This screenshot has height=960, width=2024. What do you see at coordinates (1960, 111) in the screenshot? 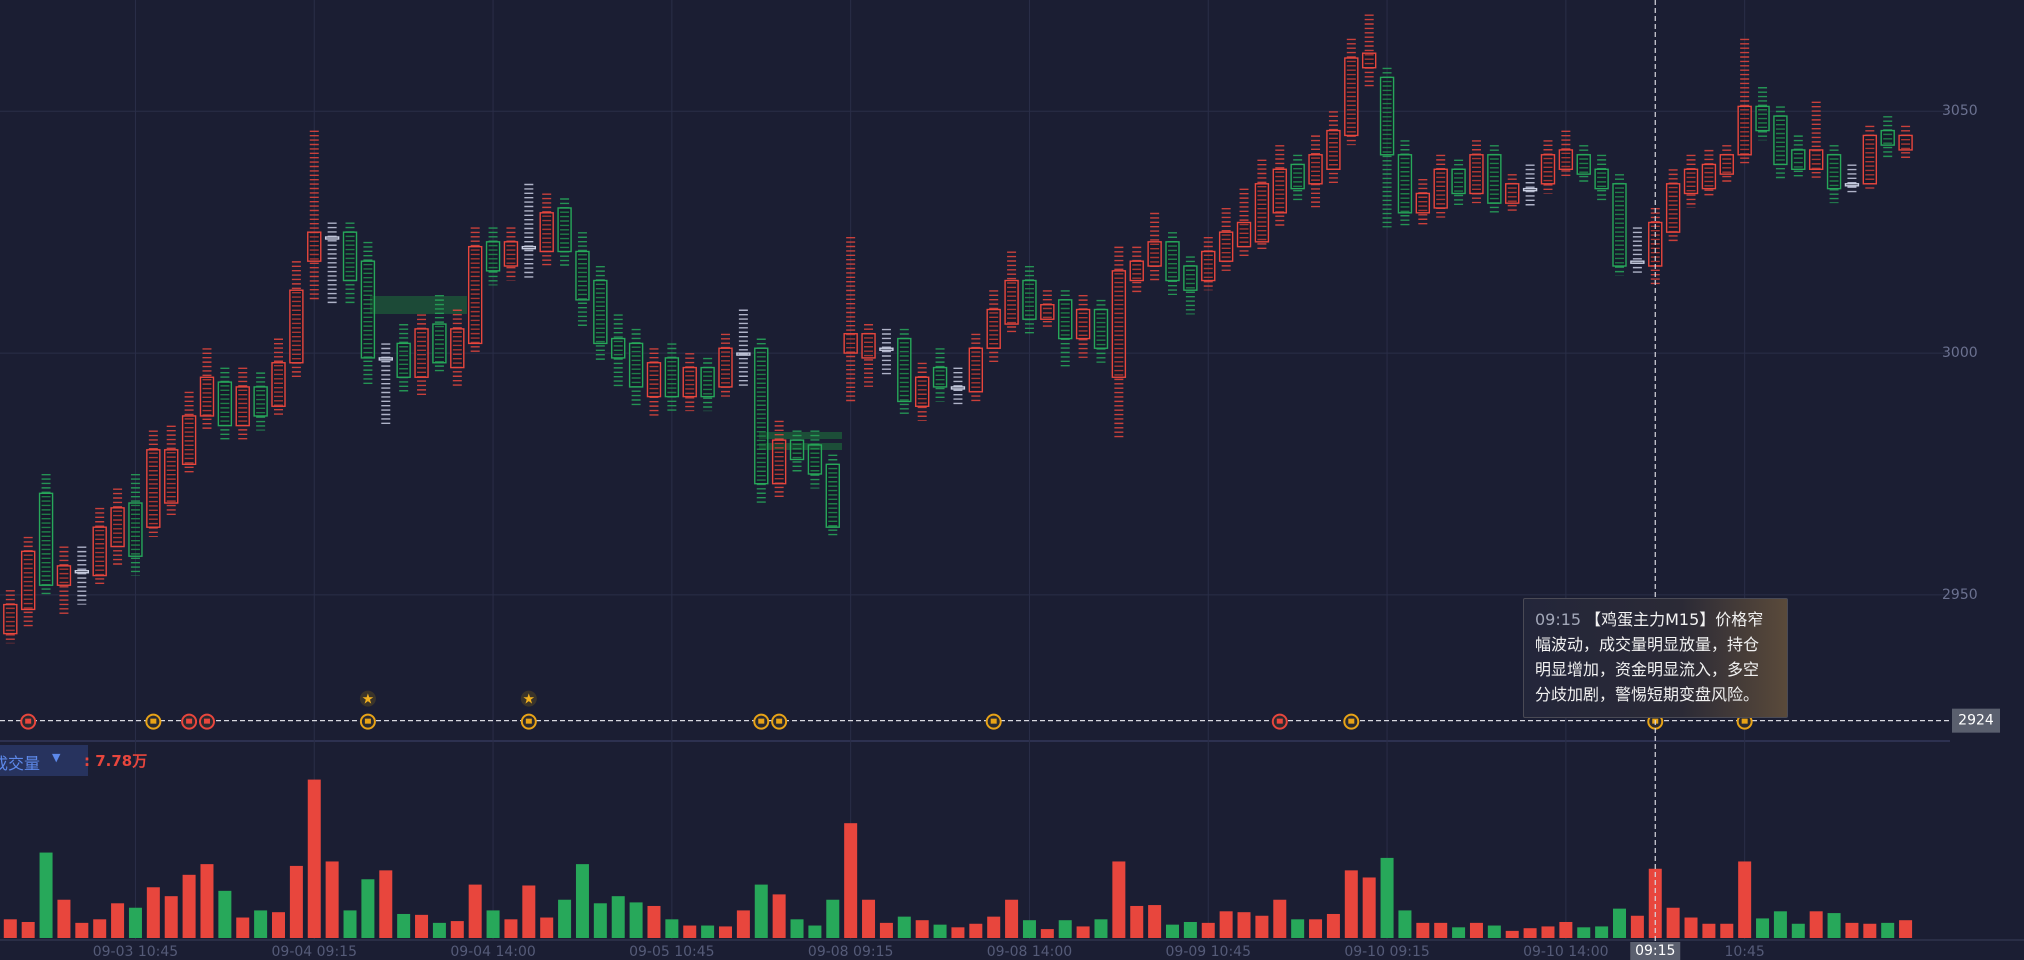
I see `y-tick-label: 3050` at bounding box center [1960, 111].